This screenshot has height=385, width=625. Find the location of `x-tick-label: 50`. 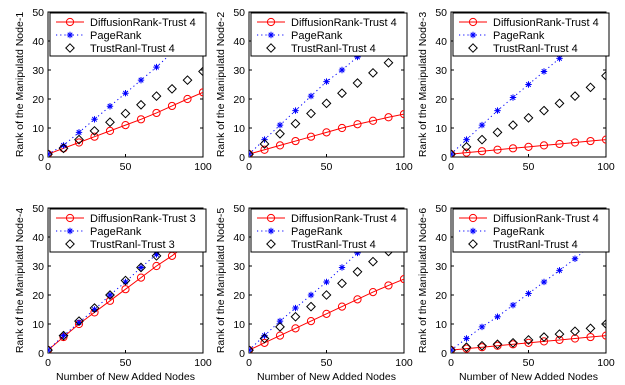

x-tick-label: 50 is located at coordinates (529, 167).